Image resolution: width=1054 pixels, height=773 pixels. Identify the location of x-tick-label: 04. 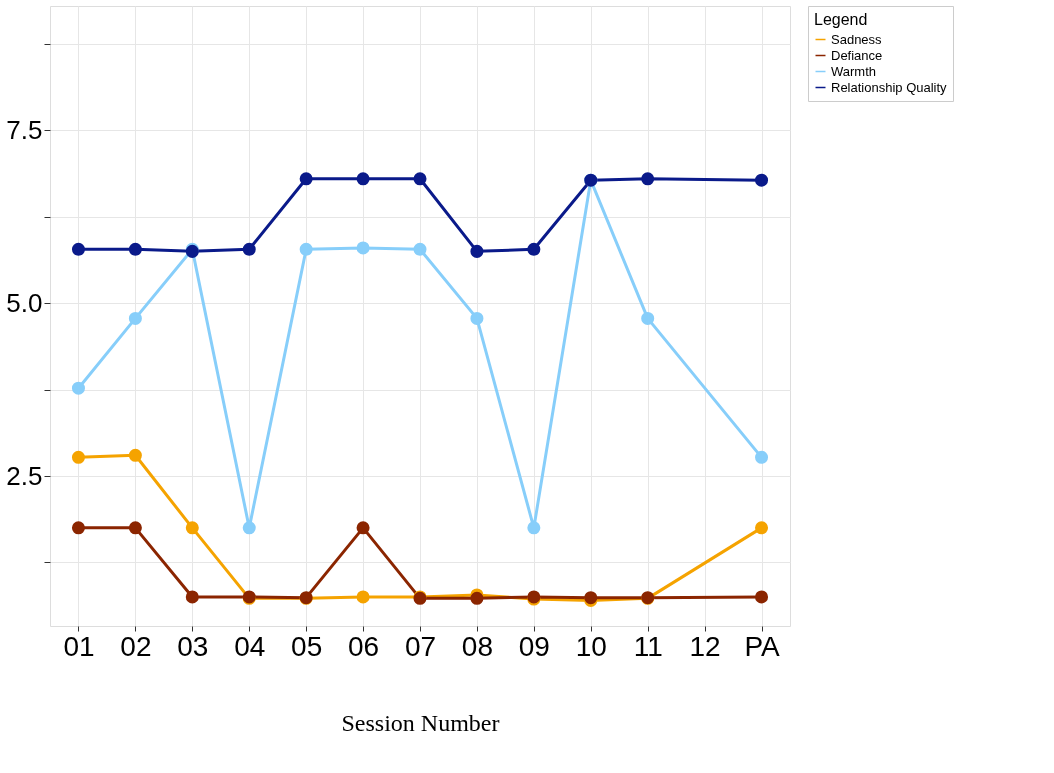
(250, 646).